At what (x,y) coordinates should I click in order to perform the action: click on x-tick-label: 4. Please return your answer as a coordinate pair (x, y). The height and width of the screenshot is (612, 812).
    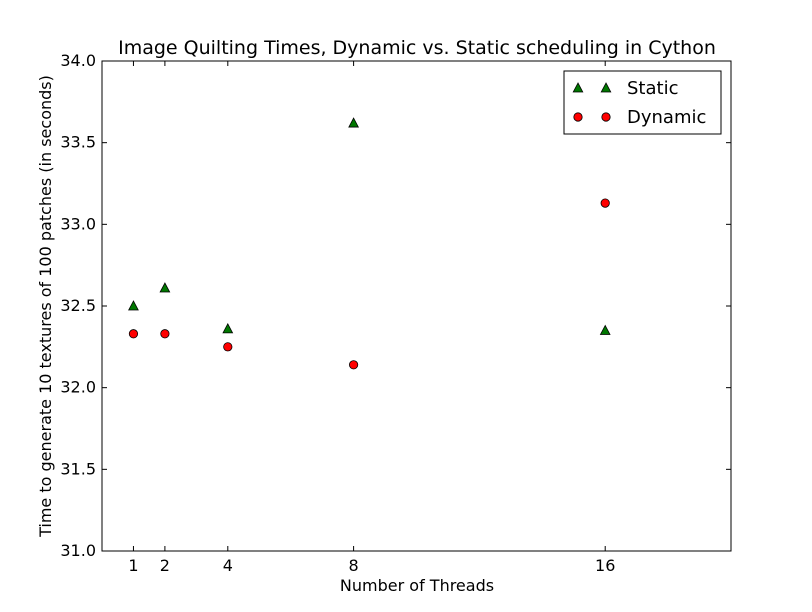
    Looking at the image, I should click on (228, 565).